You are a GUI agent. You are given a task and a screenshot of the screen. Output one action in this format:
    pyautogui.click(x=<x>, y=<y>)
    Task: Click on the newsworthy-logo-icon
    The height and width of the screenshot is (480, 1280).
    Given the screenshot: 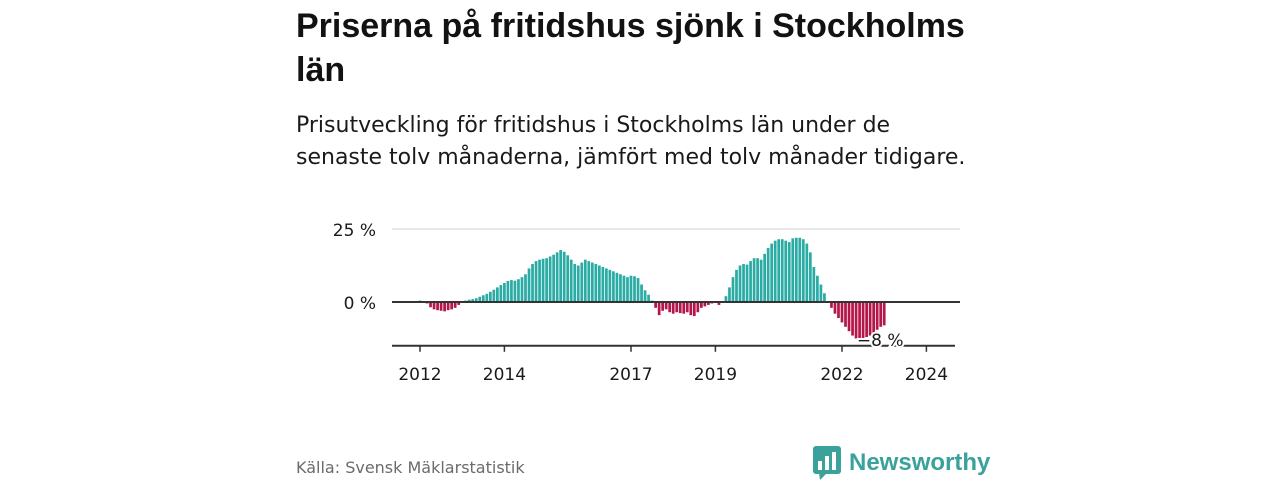 What is the action you would take?
    pyautogui.click(x=827, y=463)
    